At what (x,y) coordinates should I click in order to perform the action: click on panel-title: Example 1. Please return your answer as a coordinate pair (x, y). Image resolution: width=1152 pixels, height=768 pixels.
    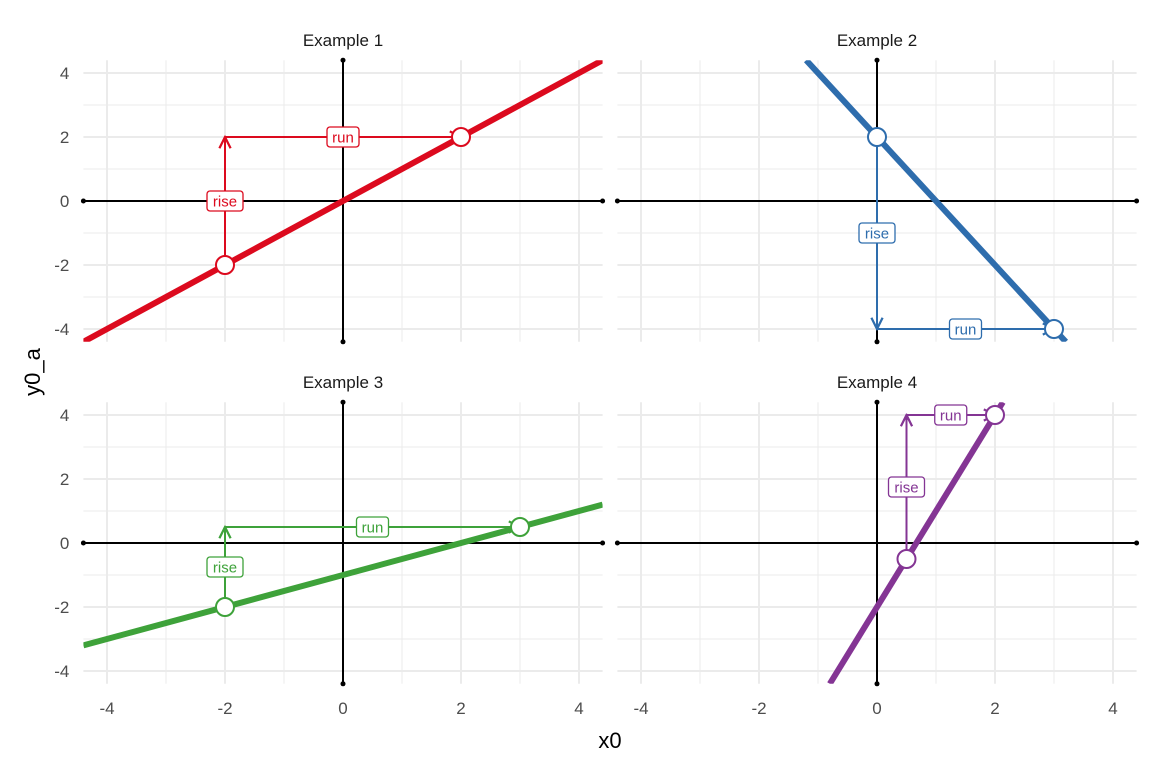
    Looking at the image, I should click on (343, 40).